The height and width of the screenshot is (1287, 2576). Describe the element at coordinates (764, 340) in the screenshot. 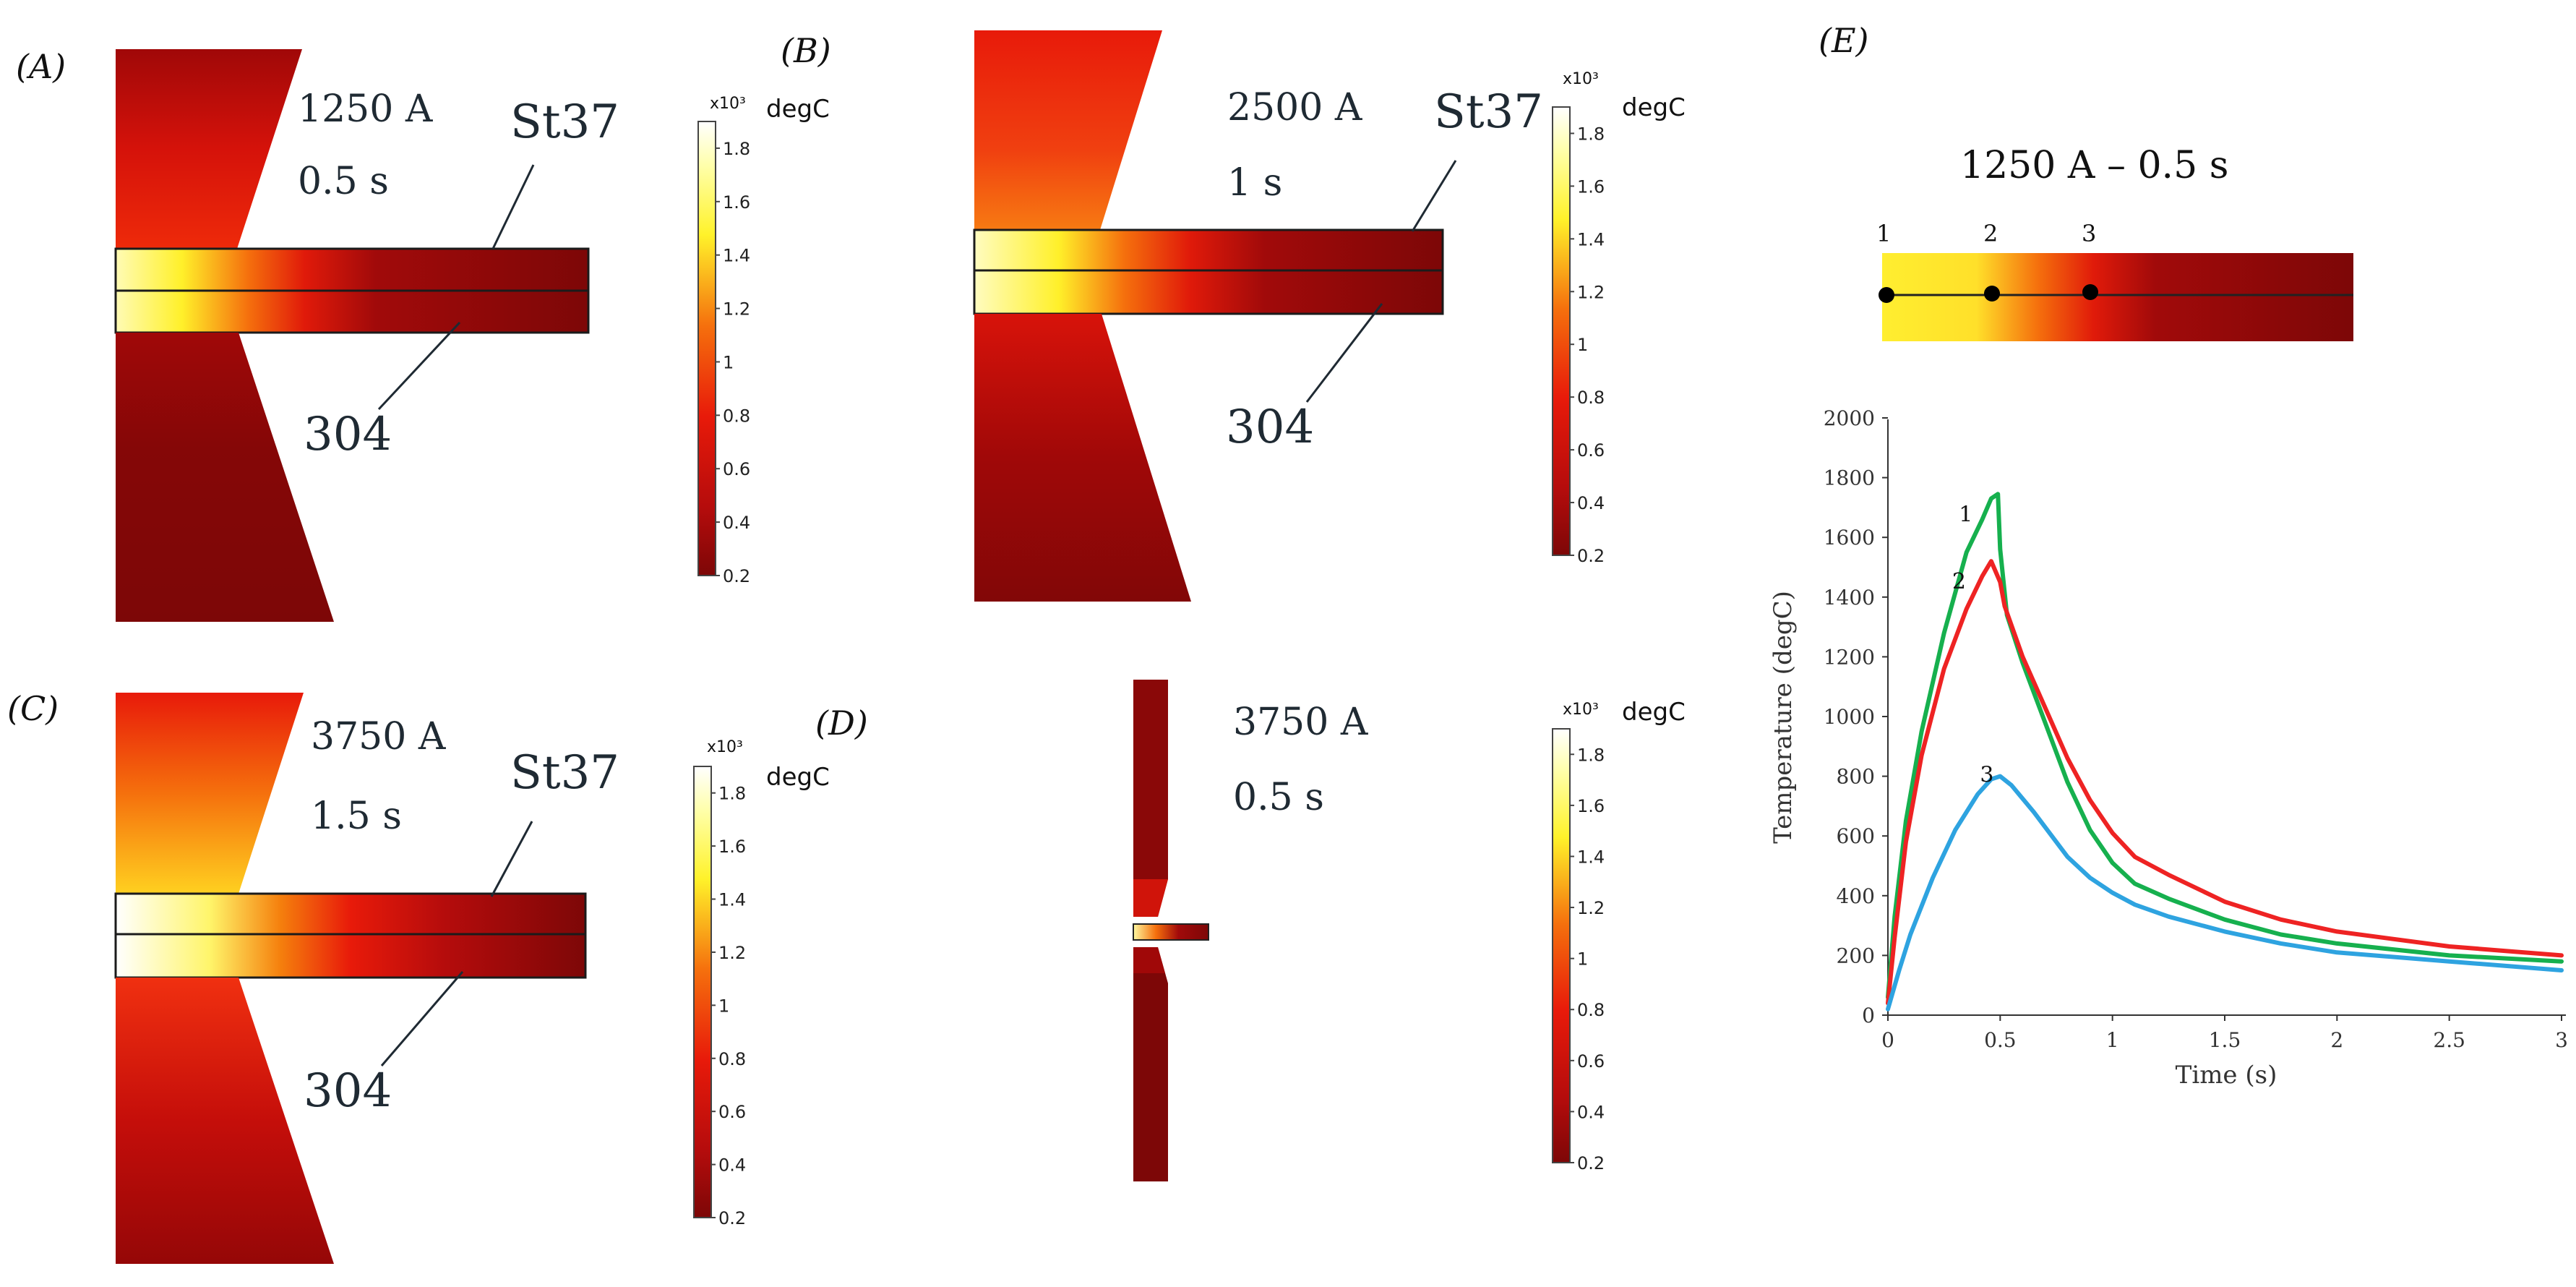

I see `colorbar-a: x10³ degC 1.8 1.6 1.4 1.2 1 0.8 0.6 0.4 0.2` at that location.